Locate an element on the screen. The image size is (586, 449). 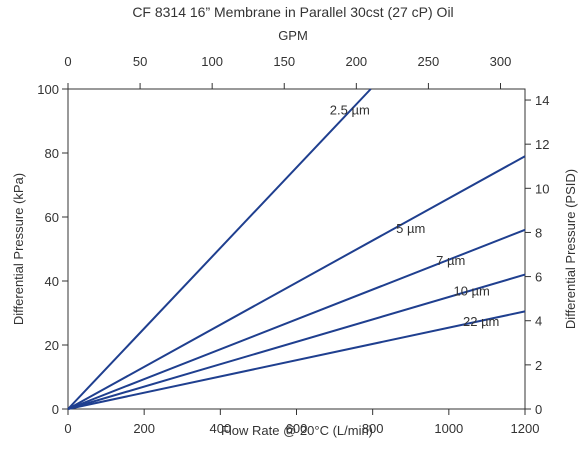
y2-tick-label: 2 is located at coordinates (538, 365).